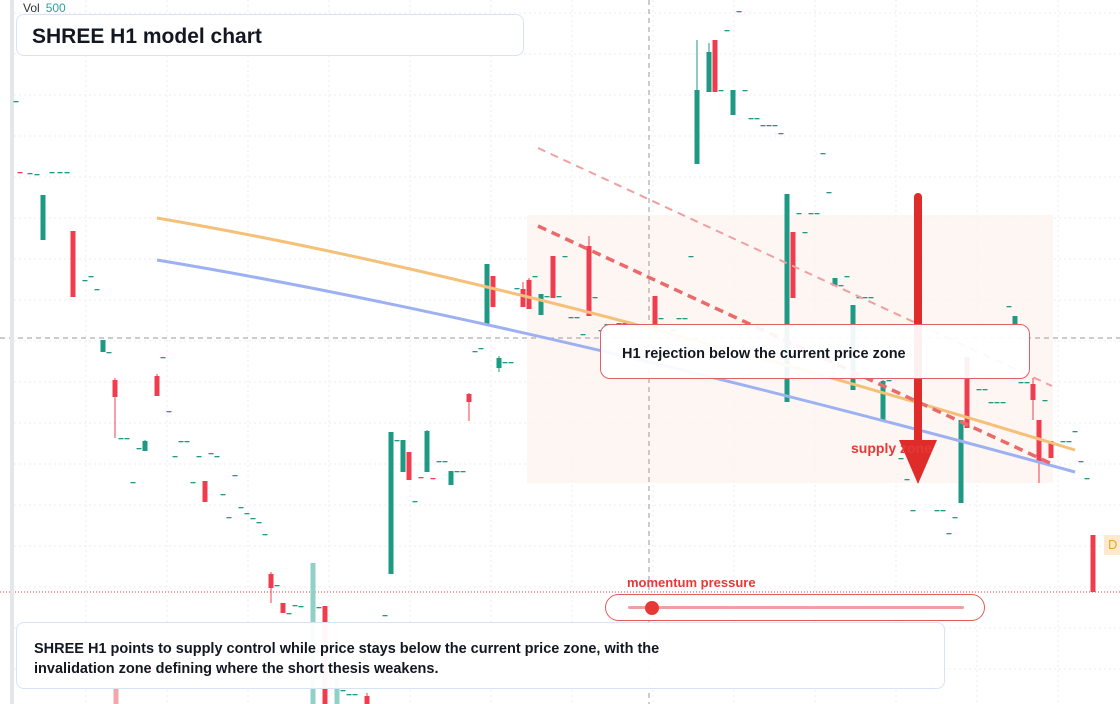 The height and width of the screenshot is (704, 1120). What do you see at coordinates (651, 608) in the screenshot?
I see `momentum-knob` at bounding box center [651, 608].